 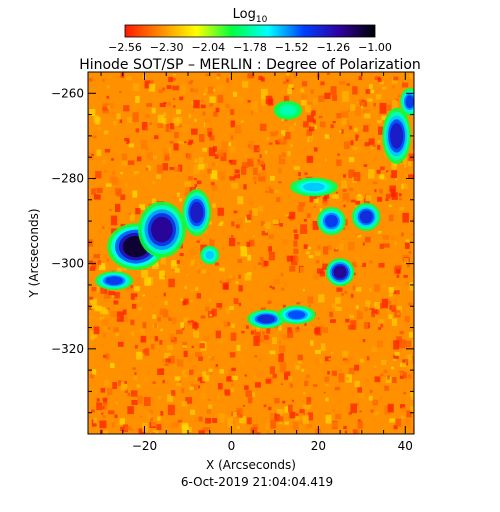 What do you see at coordinates (318, 446) in the screenshot?
I see `x-tick-label: 20` at bounding box center [318, 446].